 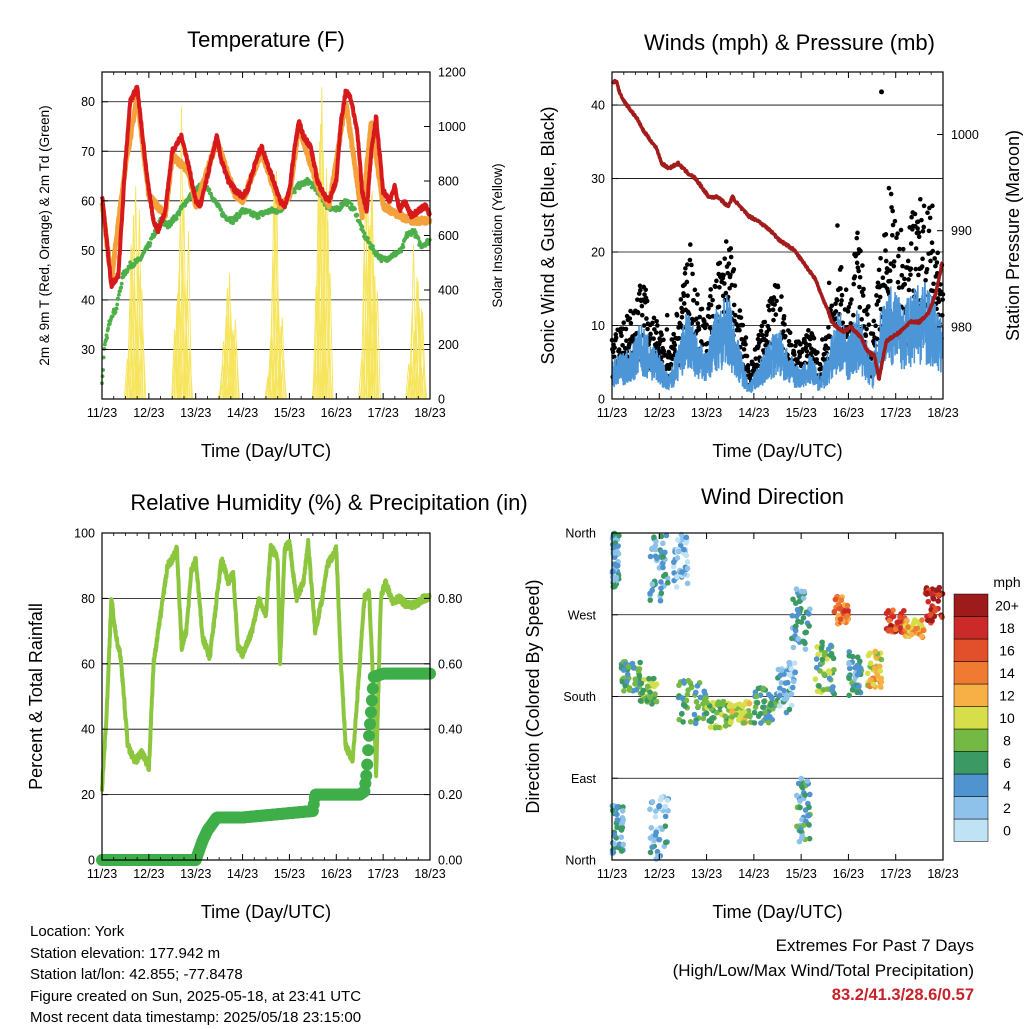 I want to click on colorbar-label: 12, so click(x=1007, y=695).